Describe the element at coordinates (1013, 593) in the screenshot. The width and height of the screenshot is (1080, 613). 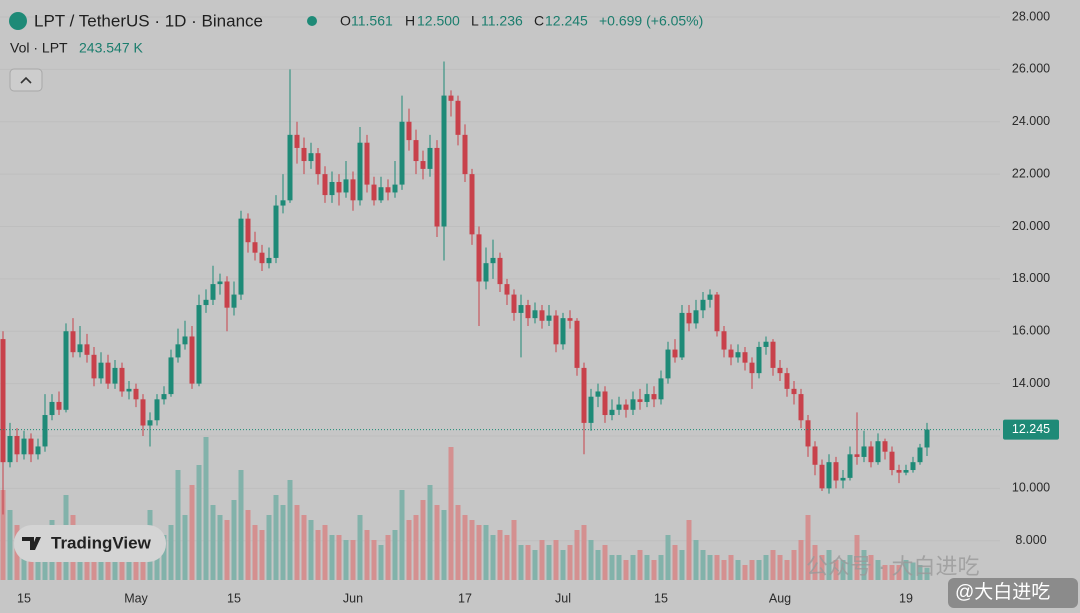
I see `watermark-badge` at that location.